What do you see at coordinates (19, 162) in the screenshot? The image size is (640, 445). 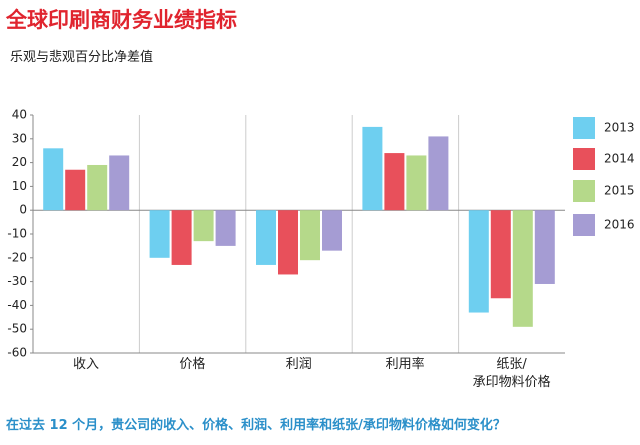 I see `y-tick-label: 20` at bounding box center [19, 162].